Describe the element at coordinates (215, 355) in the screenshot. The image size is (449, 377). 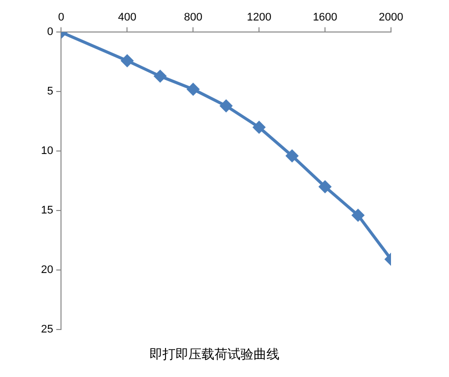
I see `text: 即打即压载荷试验曲线` at that location.